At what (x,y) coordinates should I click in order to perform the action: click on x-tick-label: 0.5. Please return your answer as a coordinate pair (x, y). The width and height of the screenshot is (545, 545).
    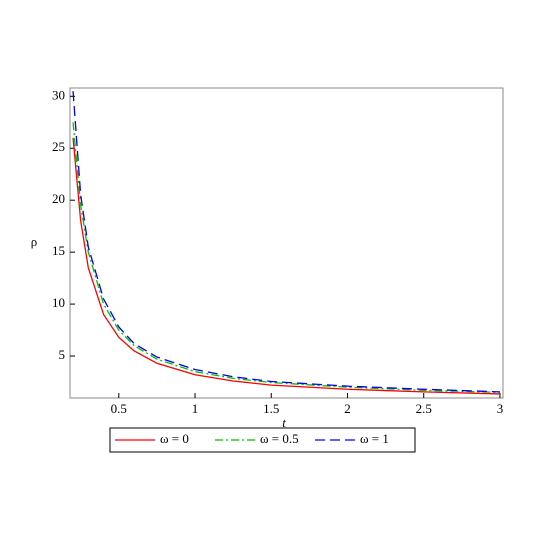
    Looking at the image, I should click on (119, 408).